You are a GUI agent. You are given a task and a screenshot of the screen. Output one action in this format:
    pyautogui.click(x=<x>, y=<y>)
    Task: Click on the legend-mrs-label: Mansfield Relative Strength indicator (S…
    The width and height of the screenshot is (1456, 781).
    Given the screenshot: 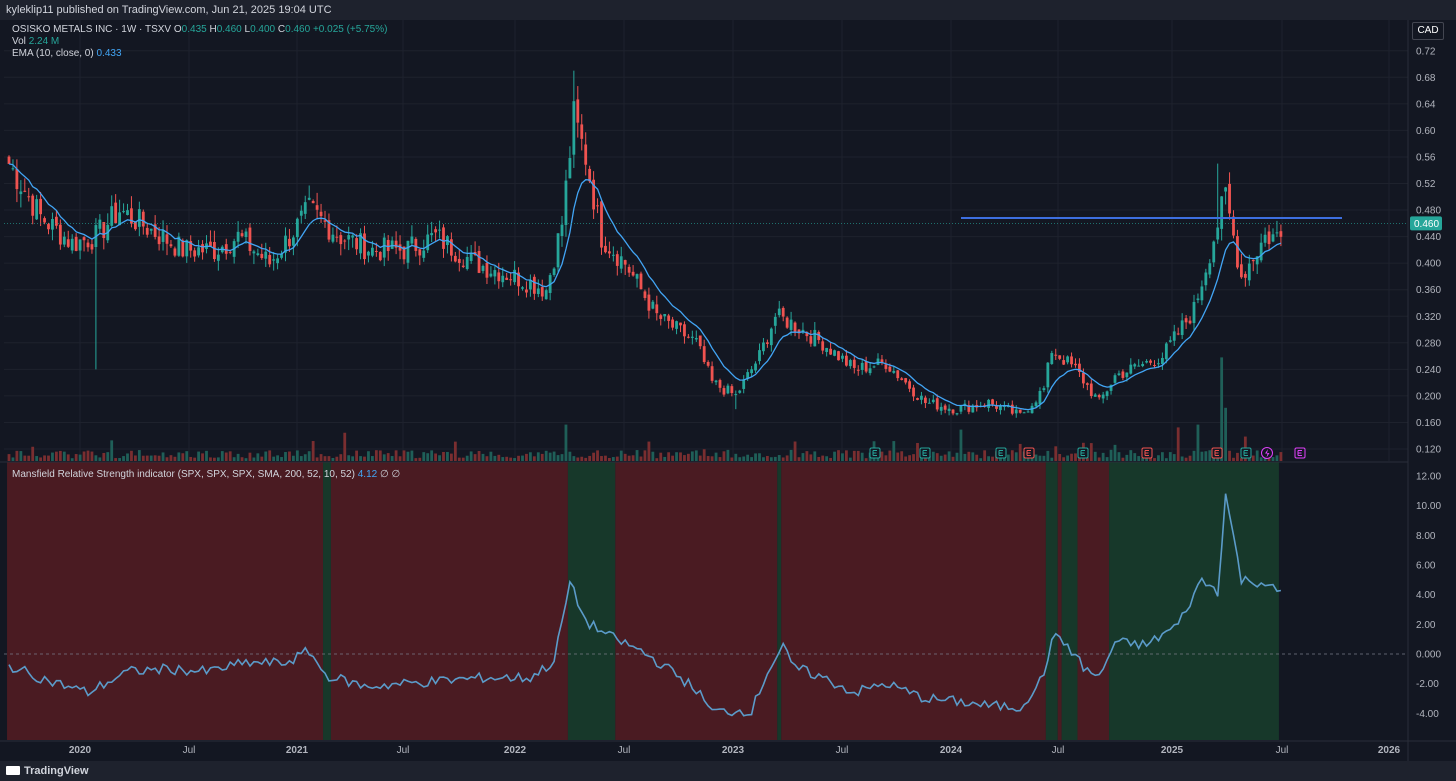 What is the action you would take?
    pyautogui.click(x=183, y=474)
    